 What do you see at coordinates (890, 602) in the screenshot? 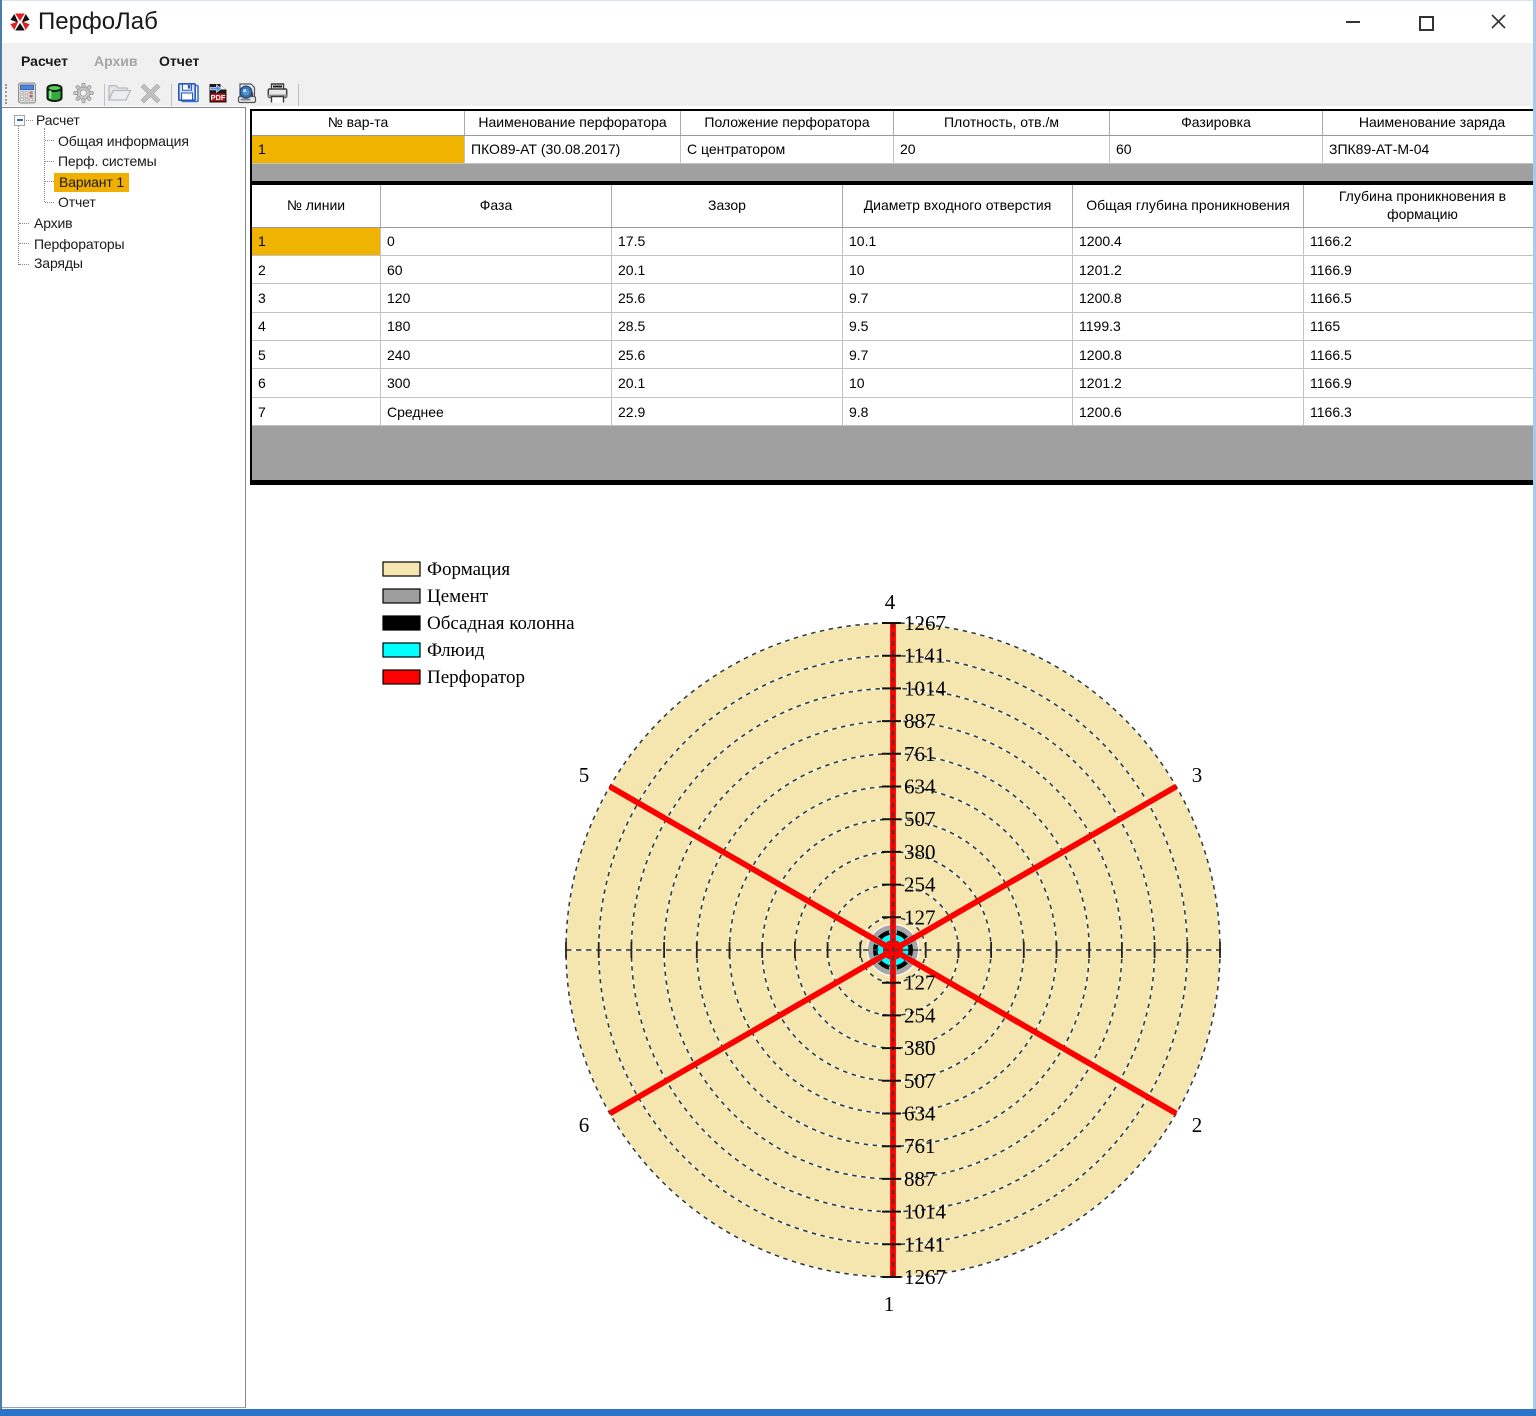
I see `svg-text: 4` at bounding box center [890, 602].